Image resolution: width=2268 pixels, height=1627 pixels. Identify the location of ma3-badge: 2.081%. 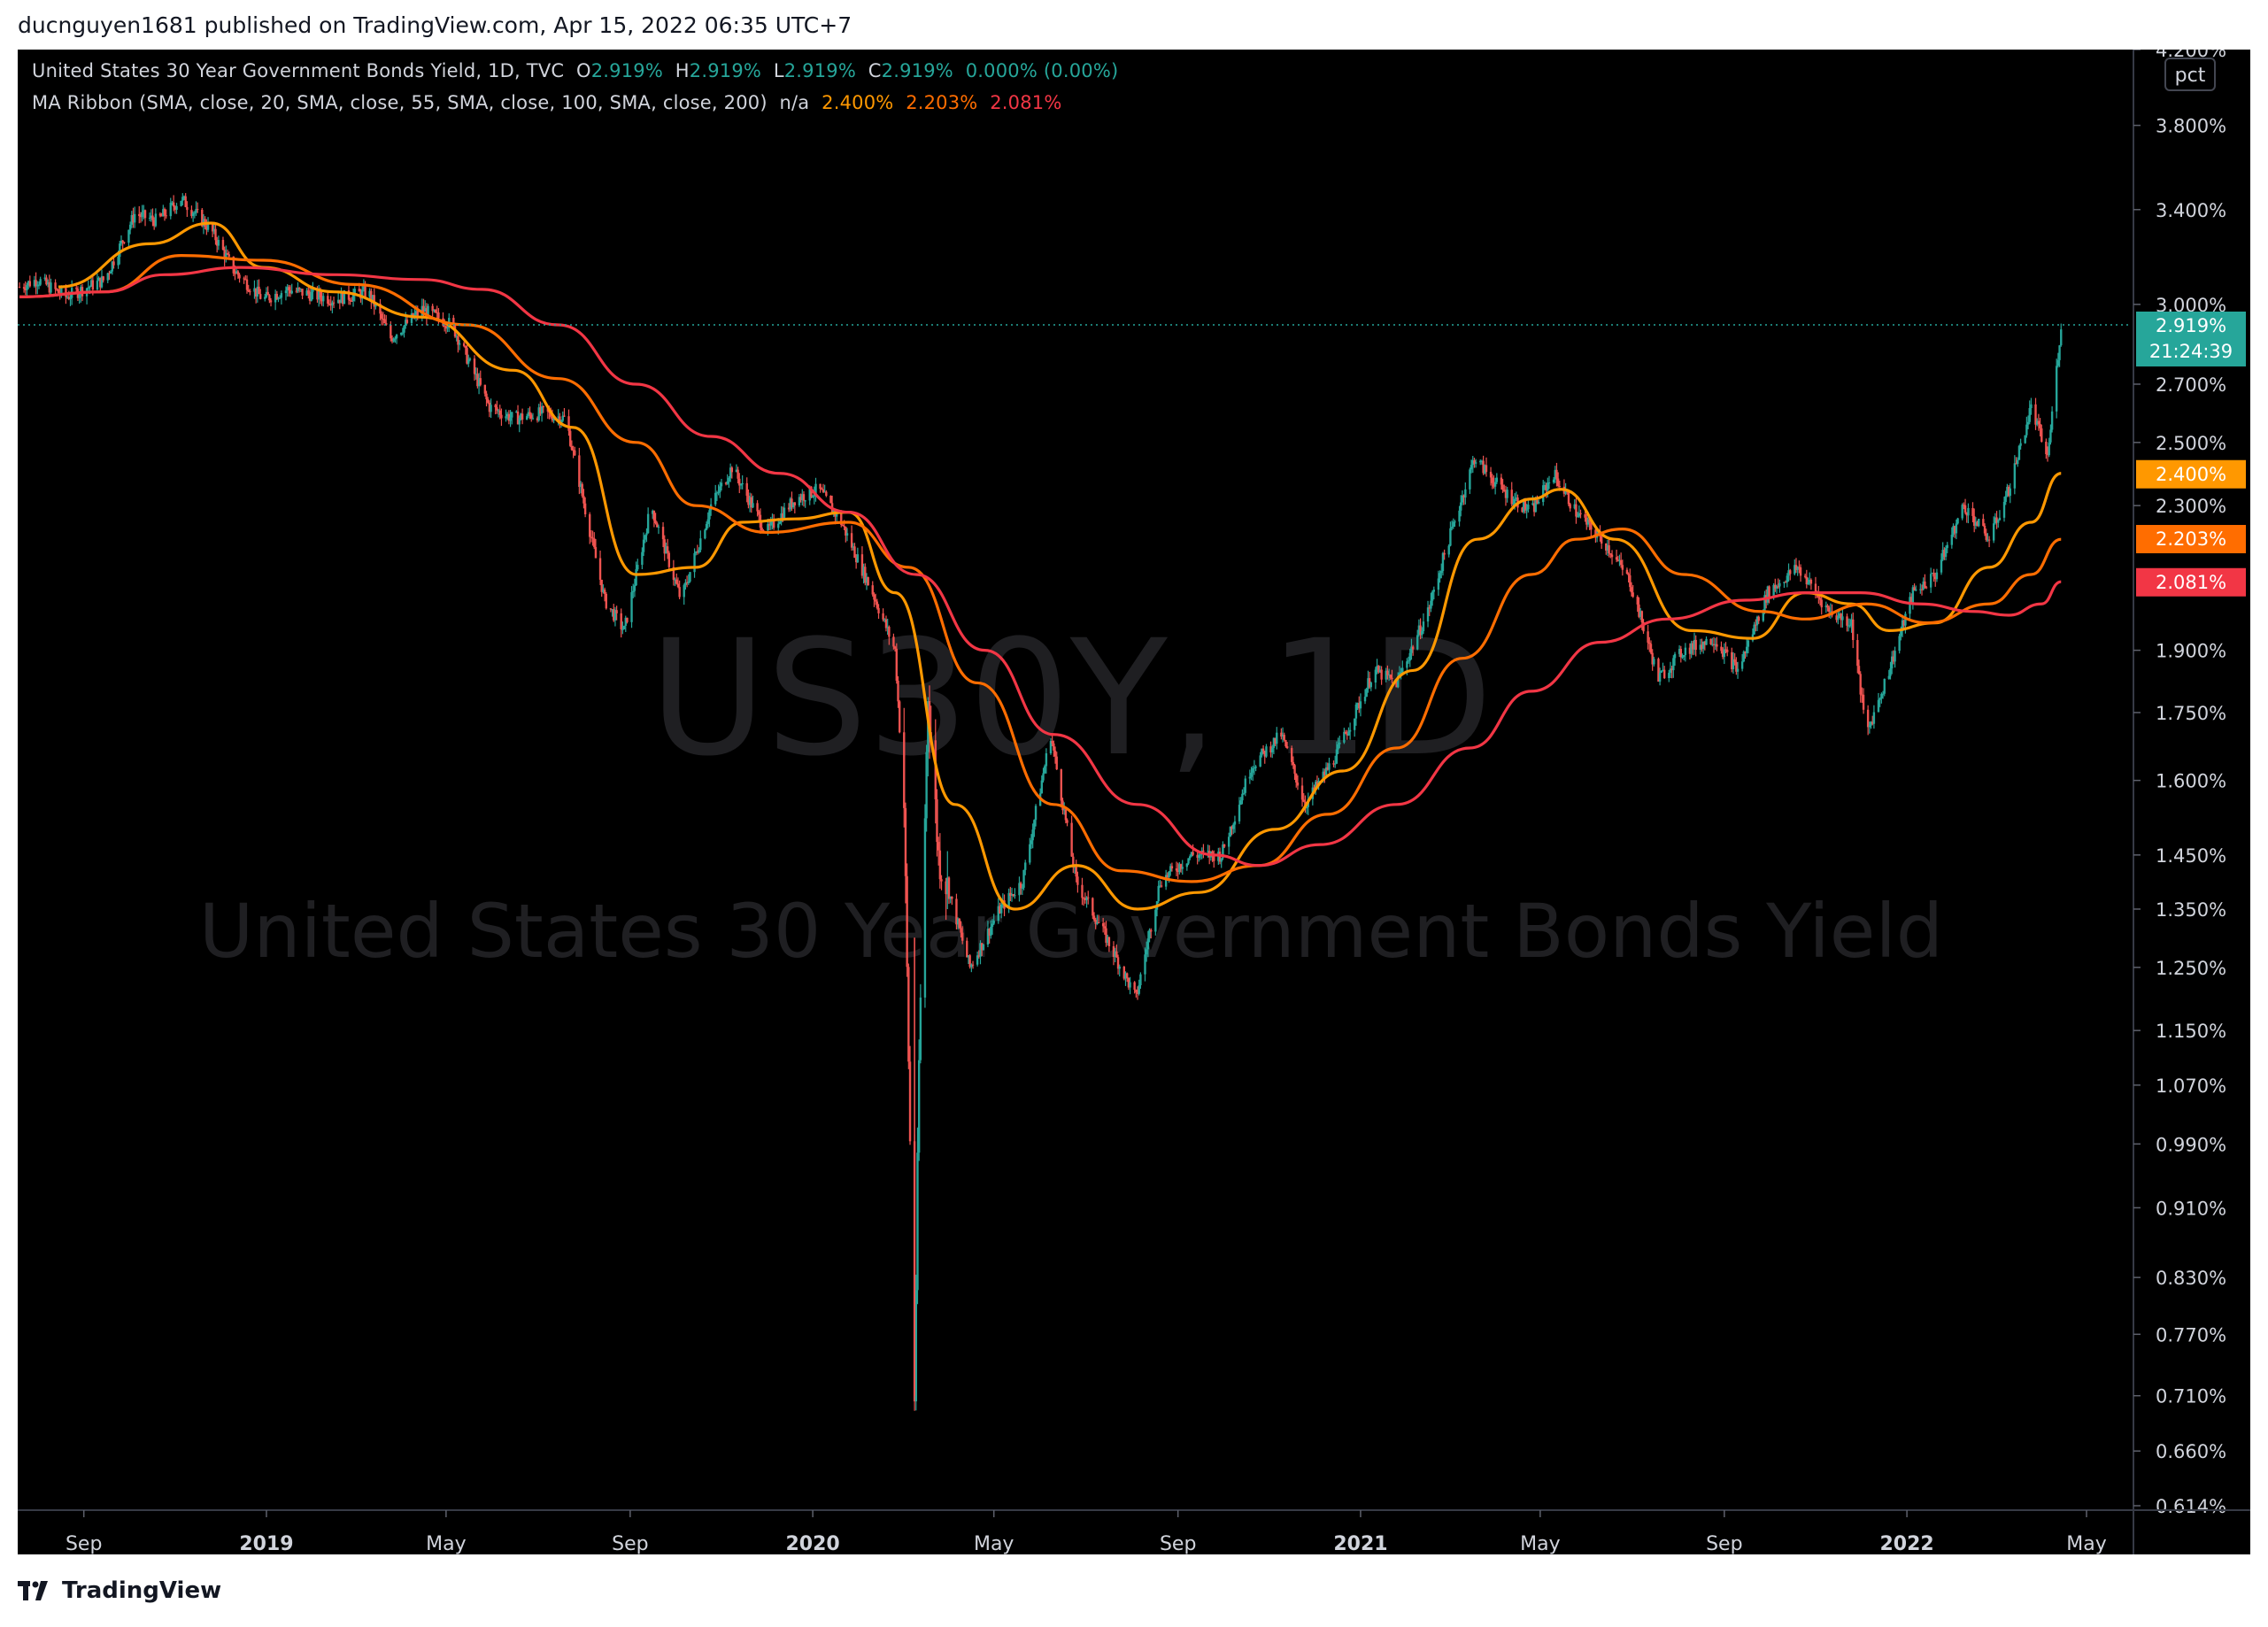
(2191, 582).